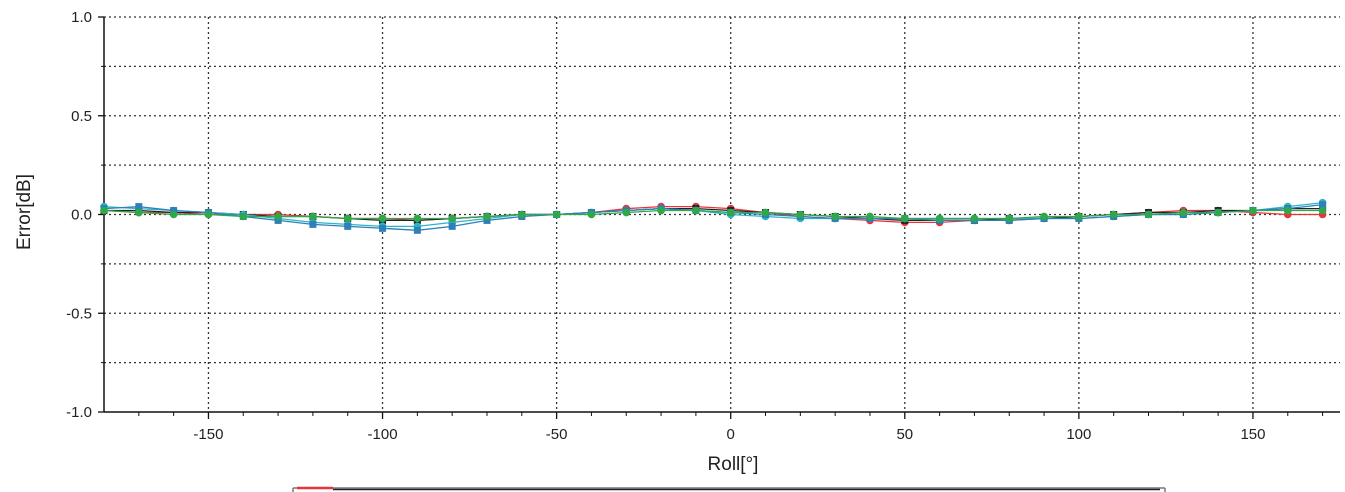 The image size is (1345, 492). I want to click on y-tick-label: 0.5, so click(81, 116).